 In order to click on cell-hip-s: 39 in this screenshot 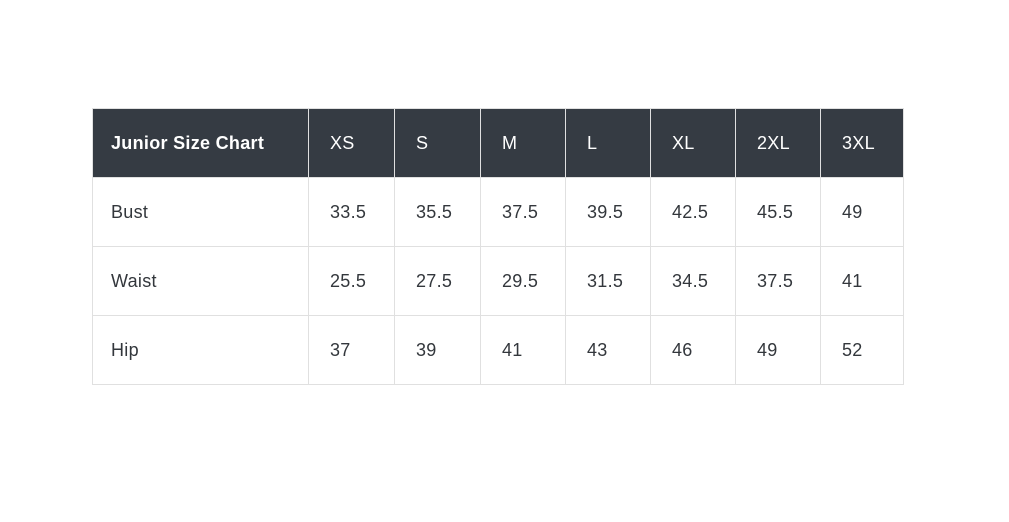, I will do `click(437, 350)`.